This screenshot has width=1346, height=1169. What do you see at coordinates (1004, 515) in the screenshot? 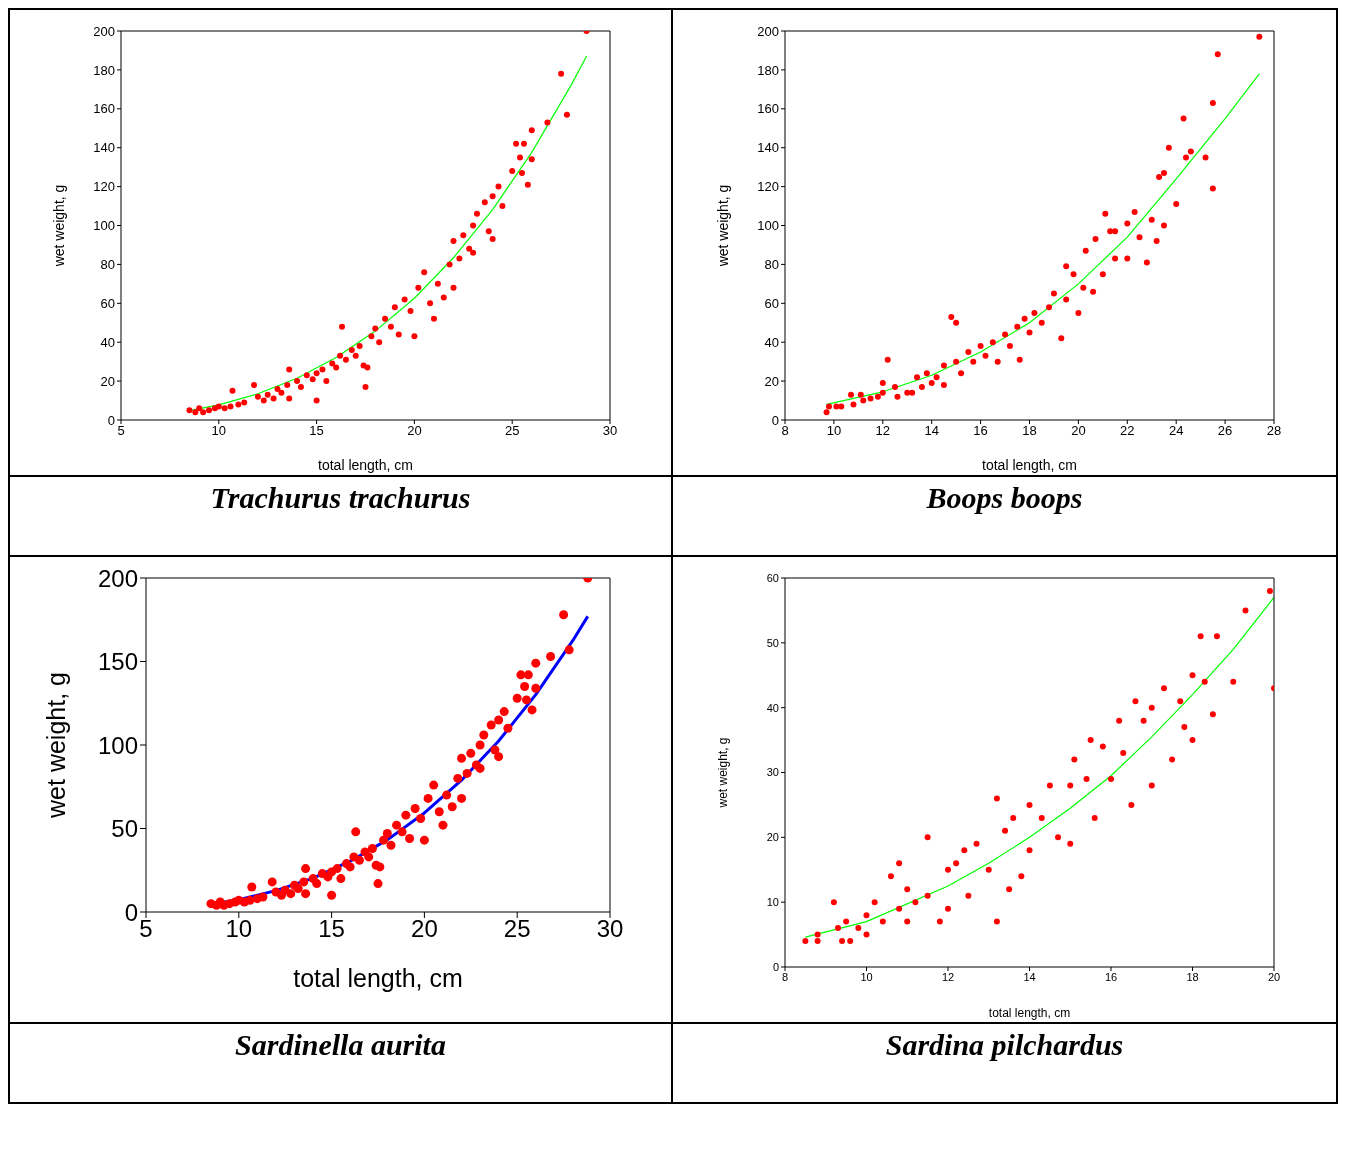
I see `text: Boops boops` at bounding box center [1004, 515].